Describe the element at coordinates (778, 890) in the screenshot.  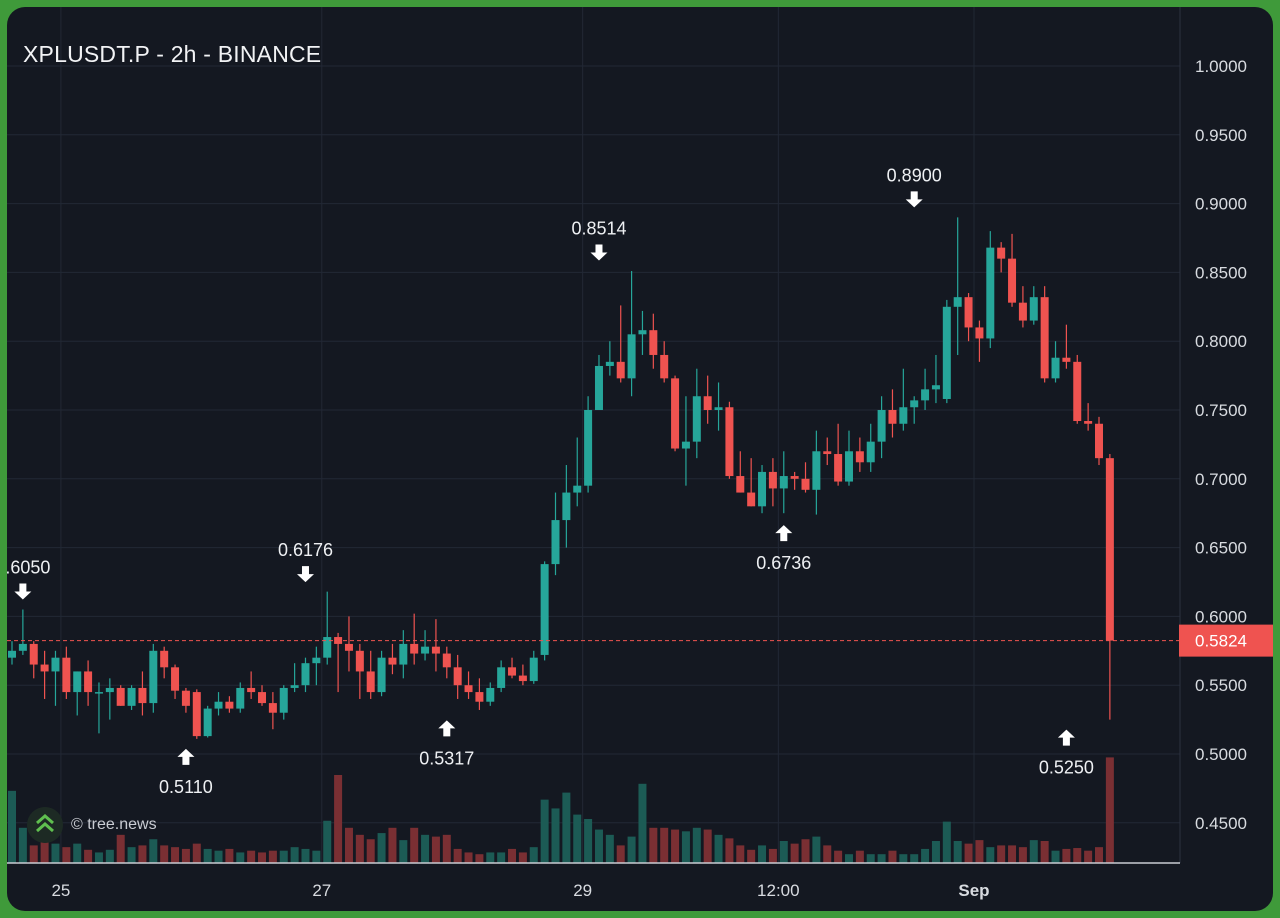
I see `time-tick-label: 12:00` at that location.